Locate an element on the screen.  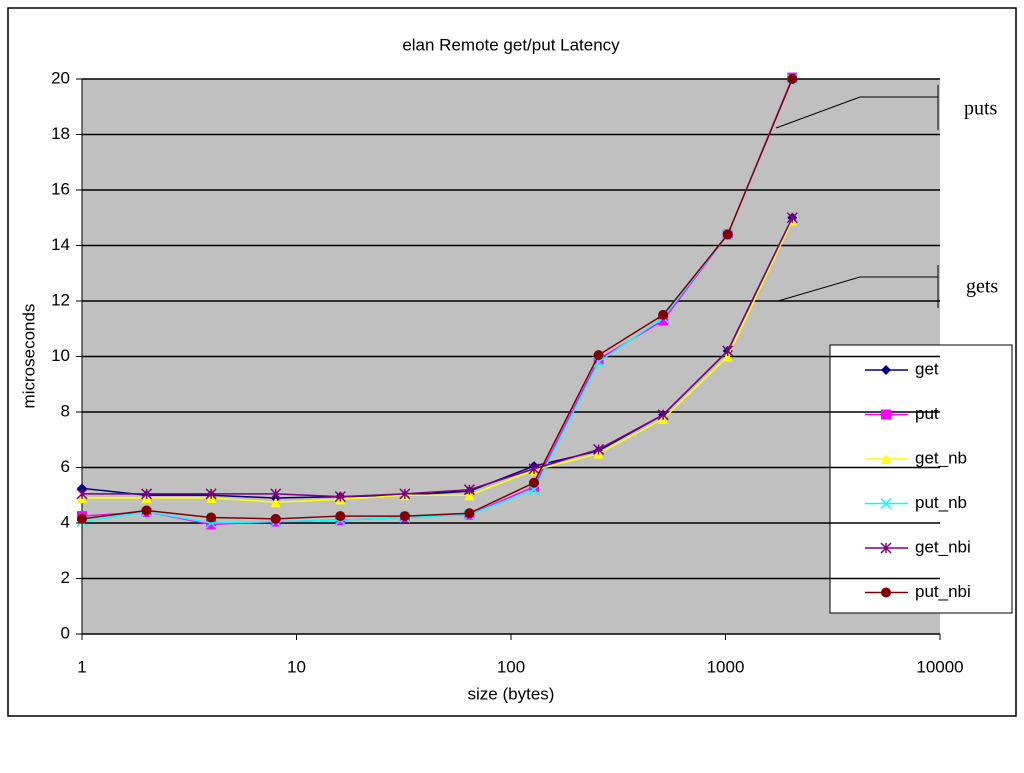
x-axis-label: size (bytes) is located at coordinates (511, 693).